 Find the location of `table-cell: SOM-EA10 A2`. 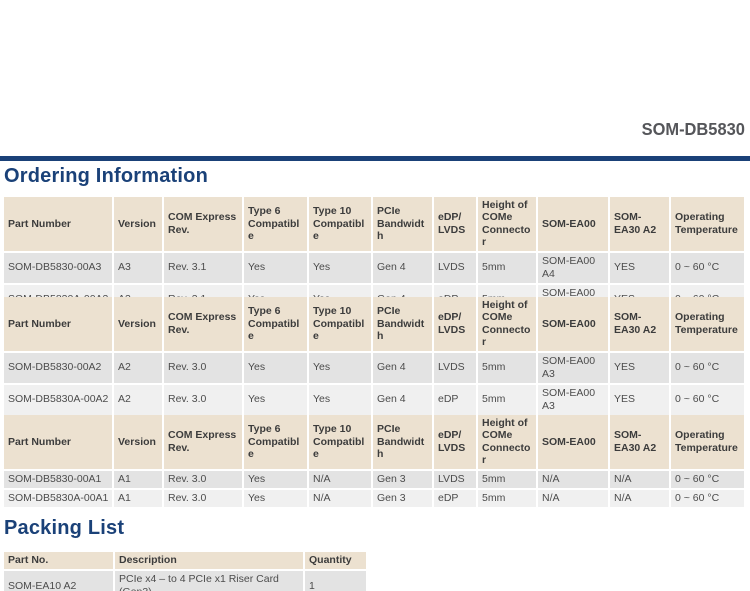

table-cell: SOM-EA10 A2 is located at coordinates (59, 580).